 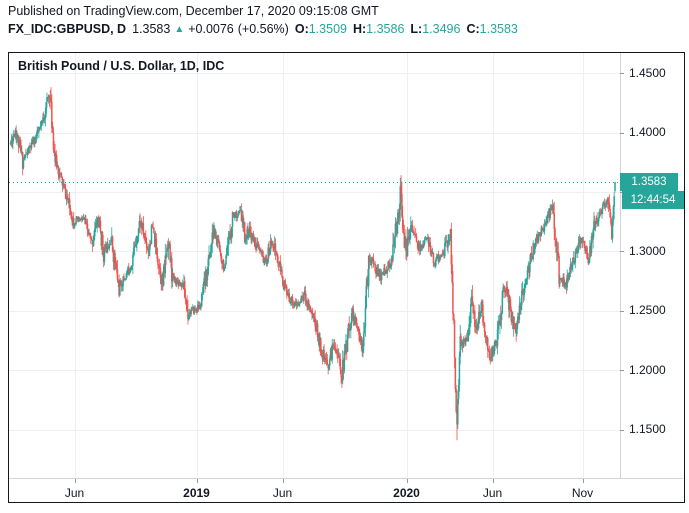 What do you see at coordinates (67, 29) in the screenshot?
I see `symbol-label: FX_IDC:GBPUSD, D` at bounding box center [67, 29].